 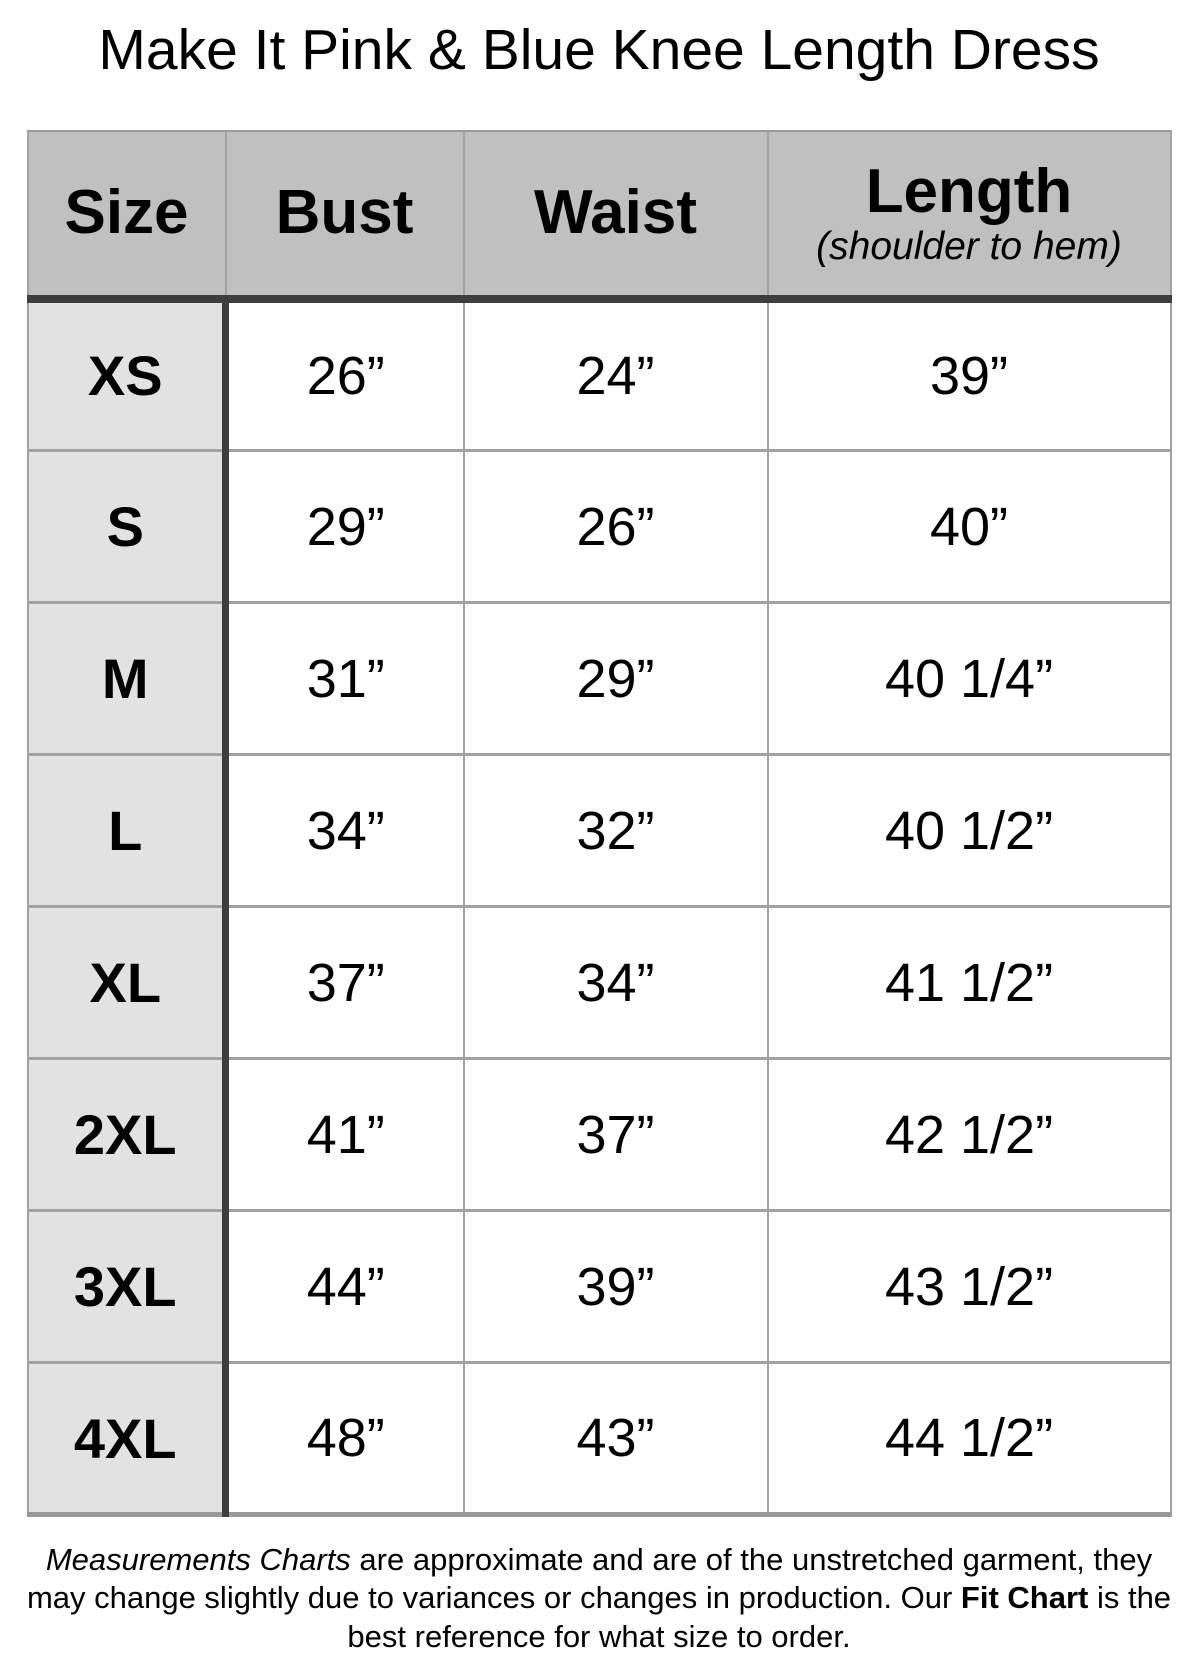 I want to click on column-header-bust: Bust, so click(x=344, y=216).